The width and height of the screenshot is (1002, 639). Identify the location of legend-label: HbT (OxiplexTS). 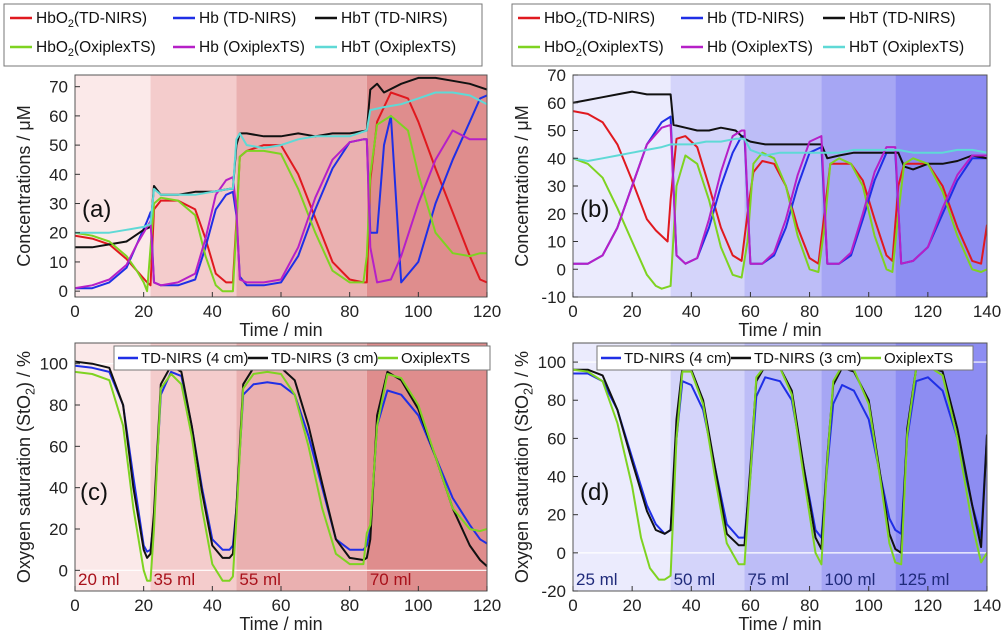
(398, 47).